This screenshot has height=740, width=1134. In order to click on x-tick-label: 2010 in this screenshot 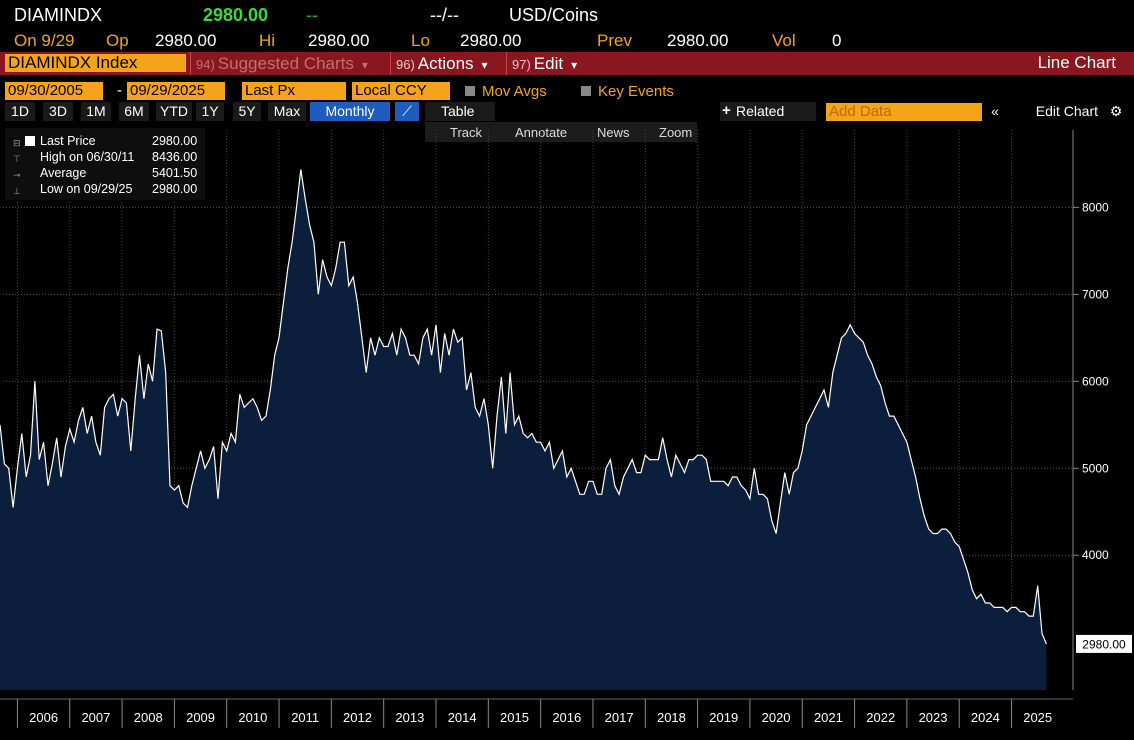, I will do `click(252, 717)`.